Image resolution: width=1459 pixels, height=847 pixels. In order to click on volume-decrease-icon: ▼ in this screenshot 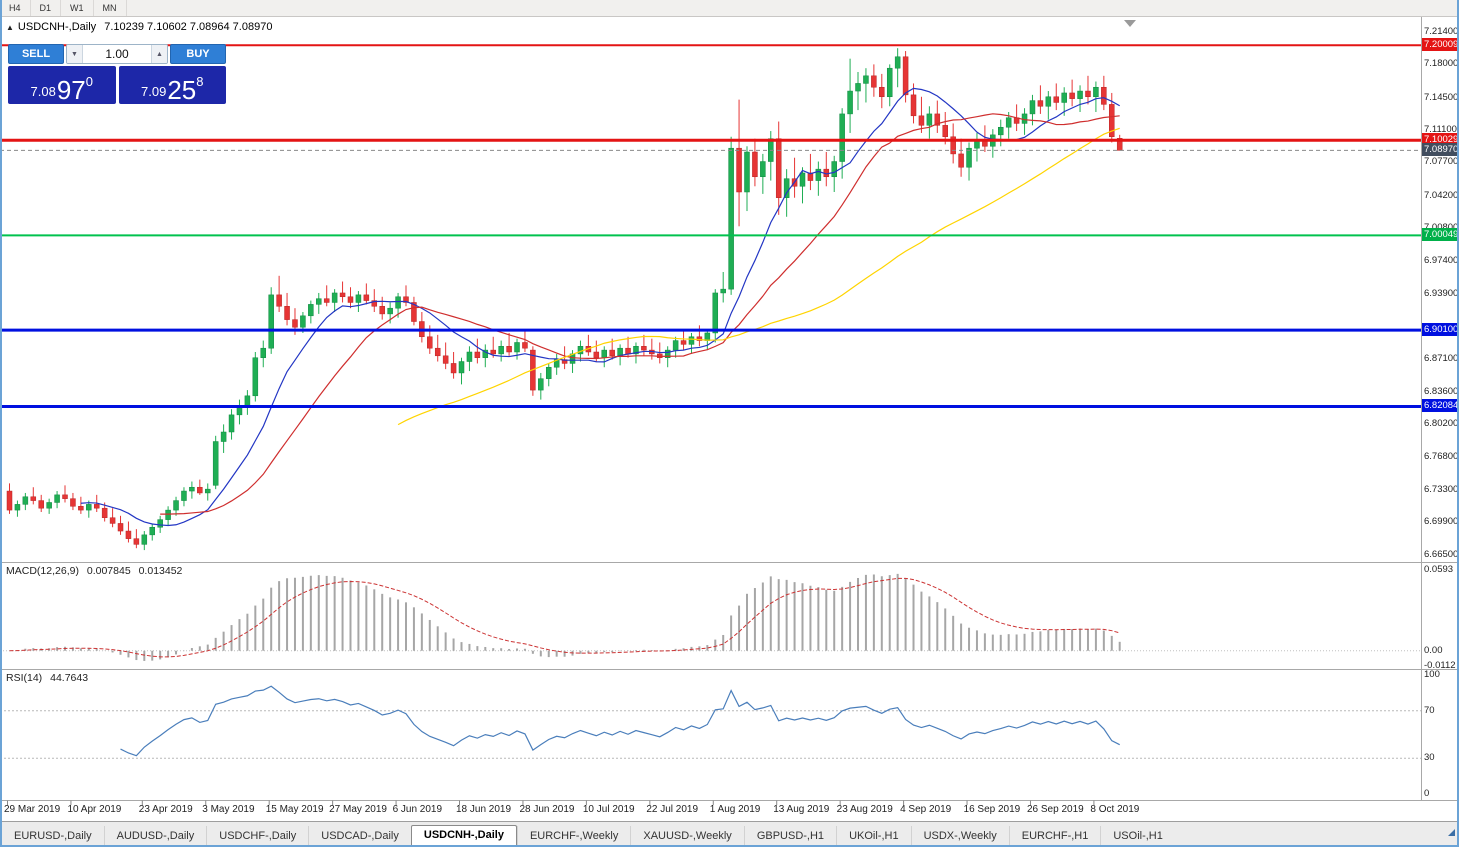, I will do `click(75, 54)`.